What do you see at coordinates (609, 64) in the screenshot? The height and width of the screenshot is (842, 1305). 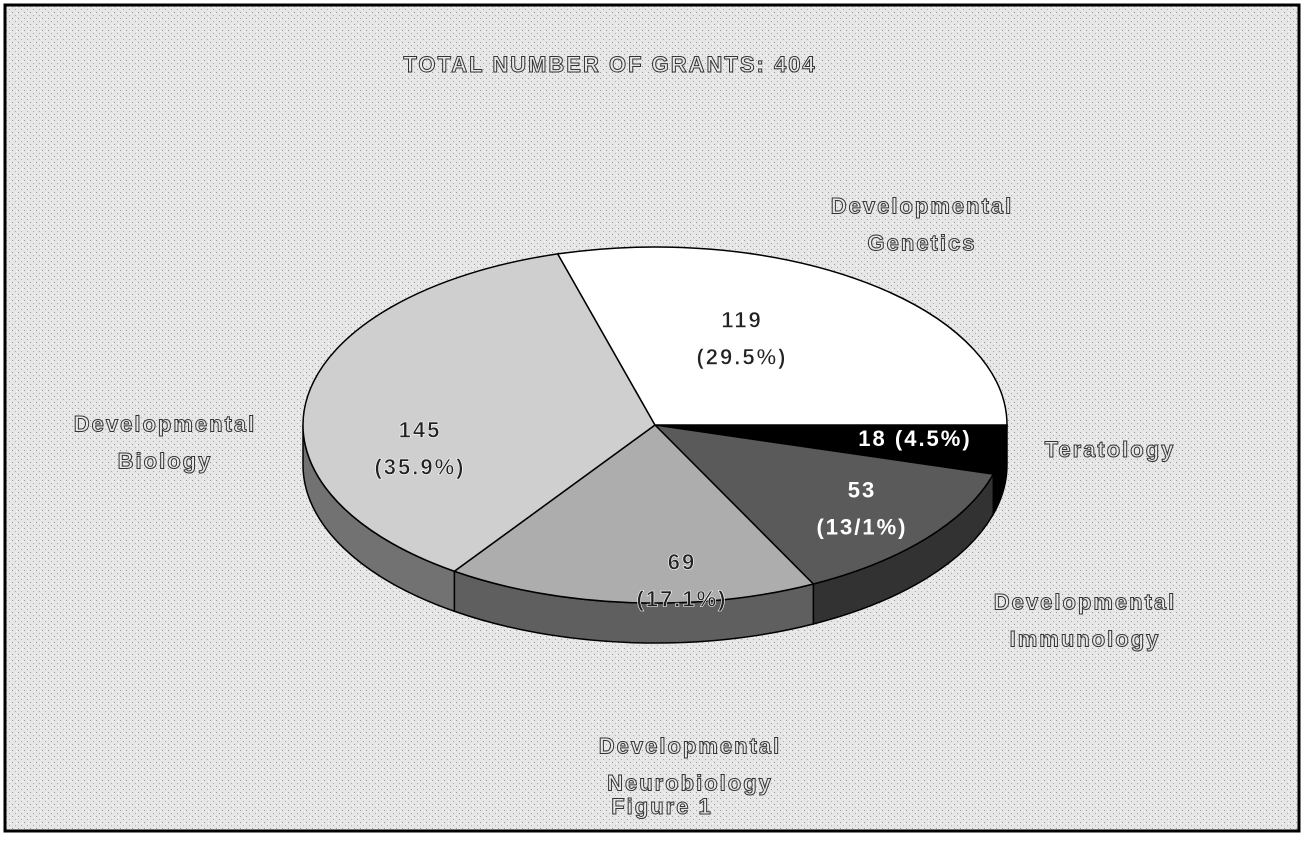 I see `chart-title: TOTAL NUMBER OF GRANTS: 404` at bounding box center [609, 64].